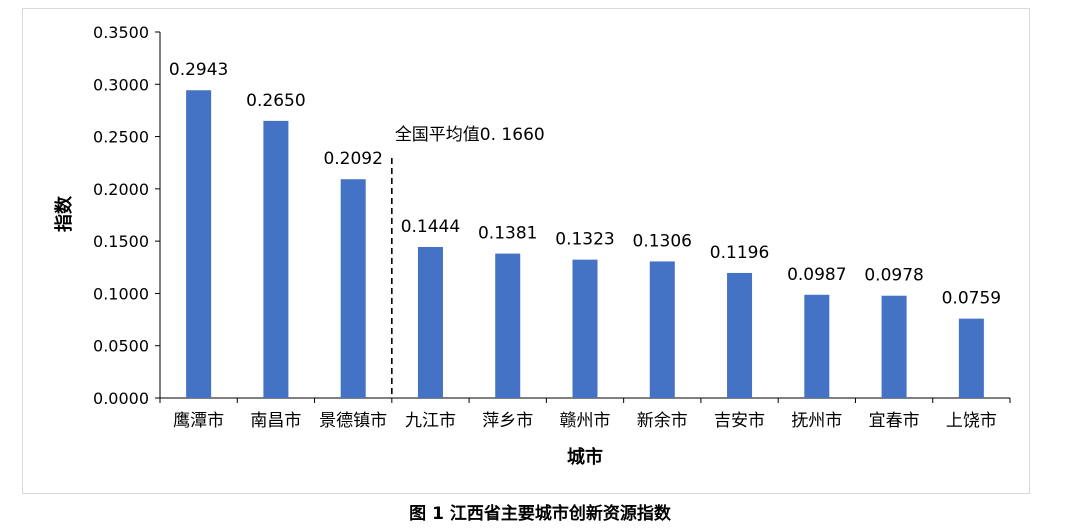  What do you see at coordinates (121, 293) in the screenshot?
I see `y-tick-label: 0.1000` at bounding box center [121, 293].